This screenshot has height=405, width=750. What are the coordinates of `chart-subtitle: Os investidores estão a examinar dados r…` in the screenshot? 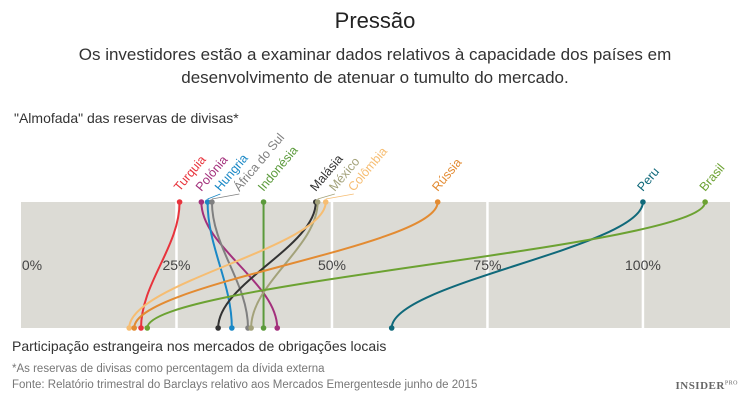 It's located at (375, 66).